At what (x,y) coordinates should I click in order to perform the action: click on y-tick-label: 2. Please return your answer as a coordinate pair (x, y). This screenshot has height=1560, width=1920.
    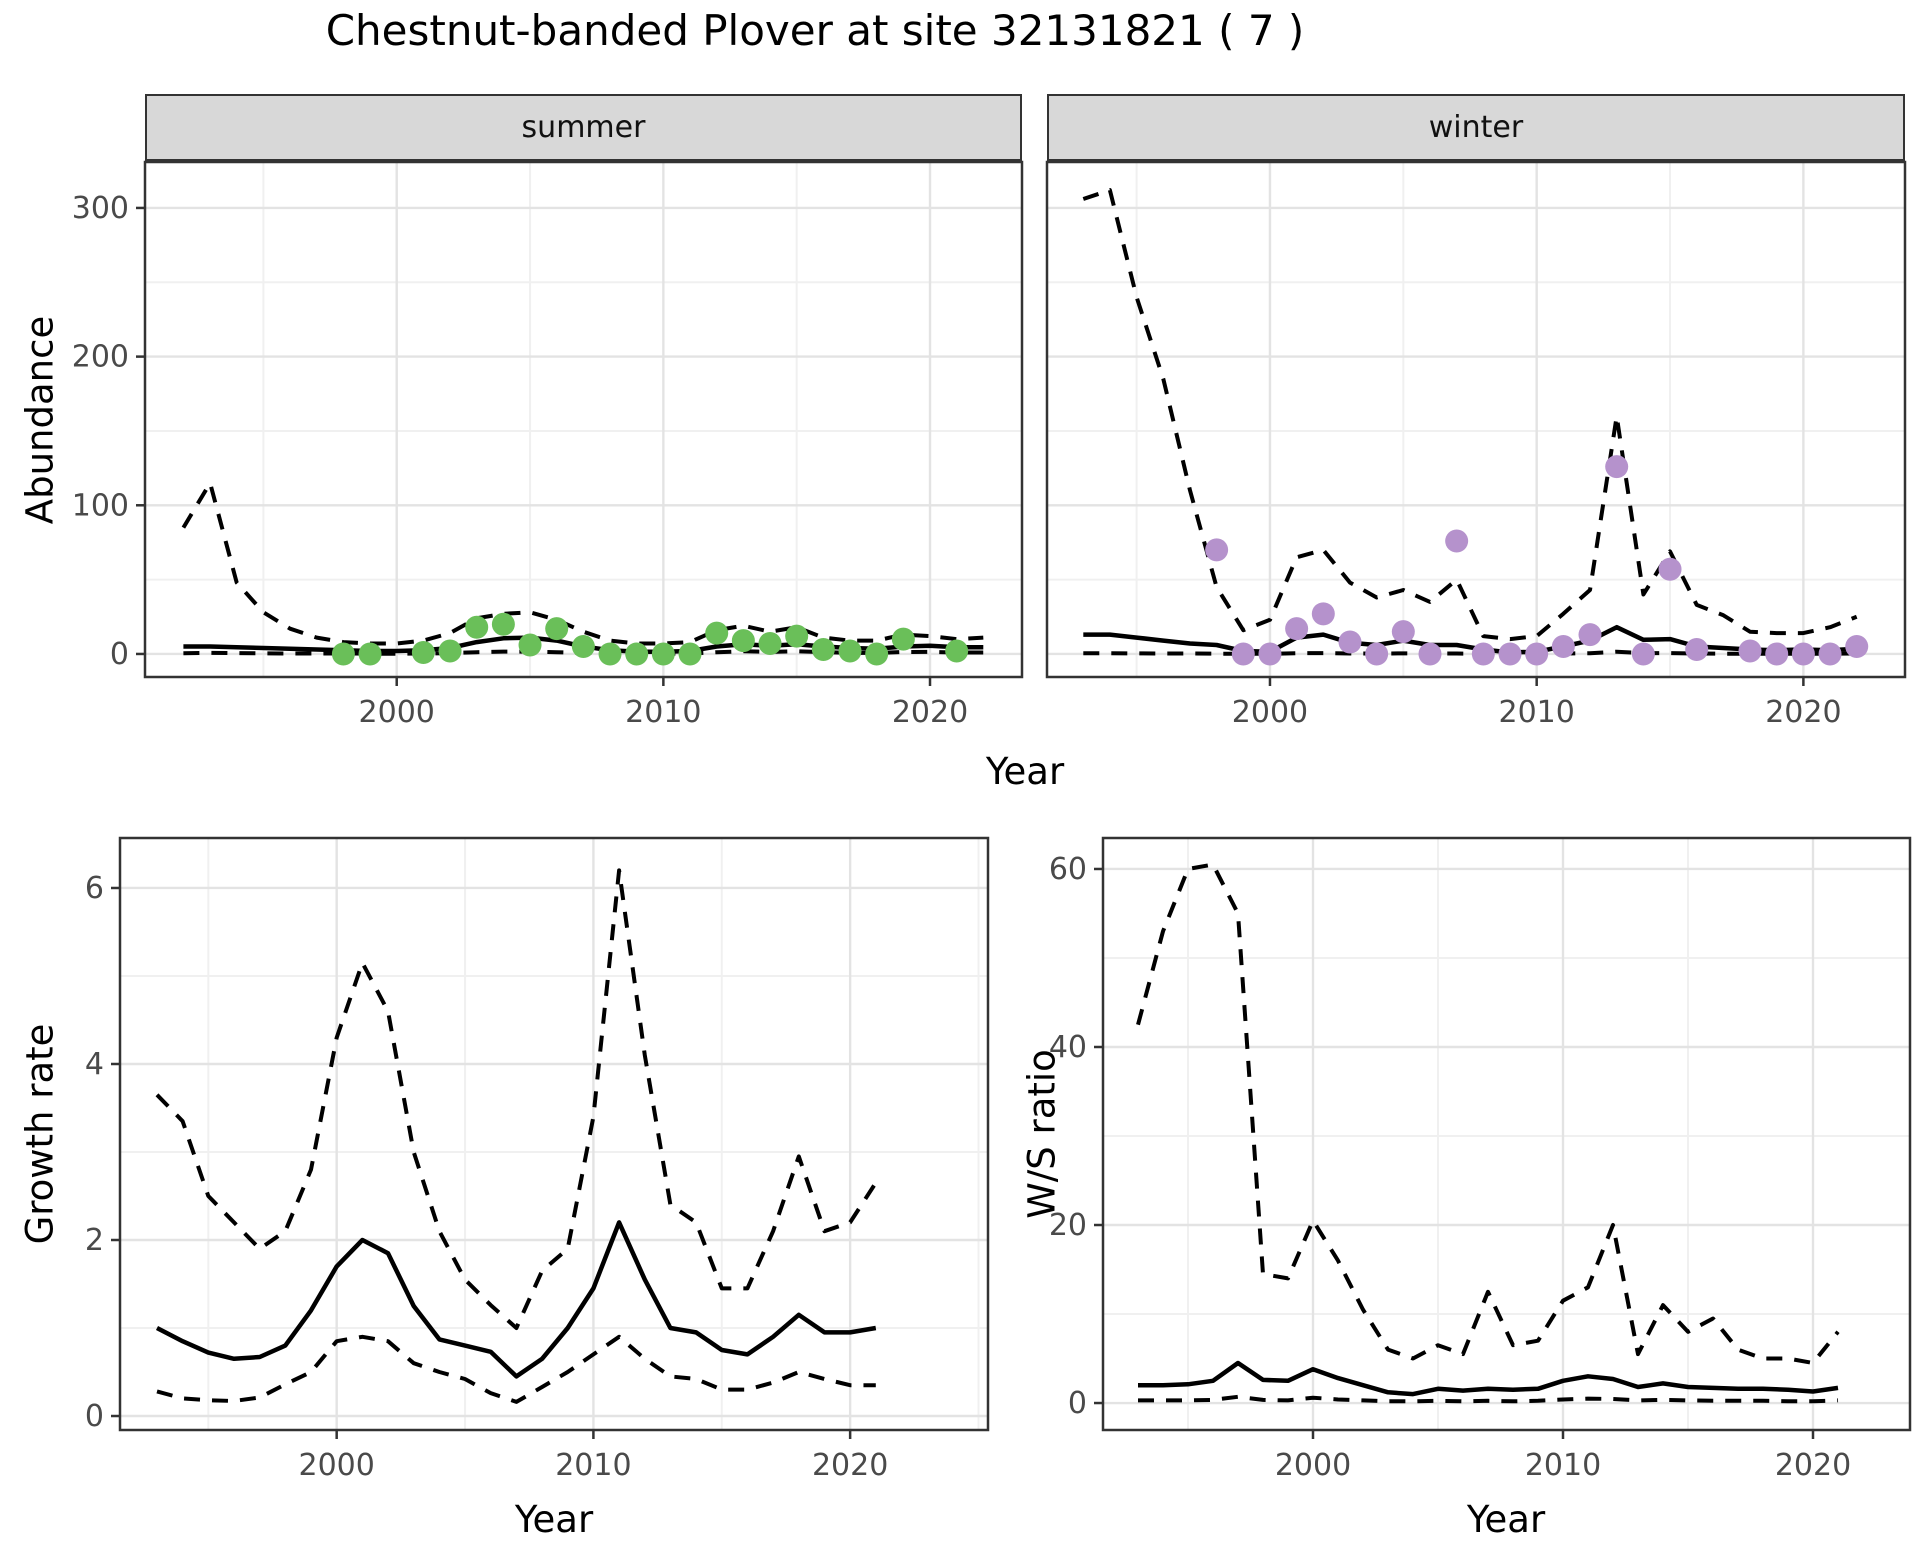
    Looking at the image, I should click on (94, 1240).